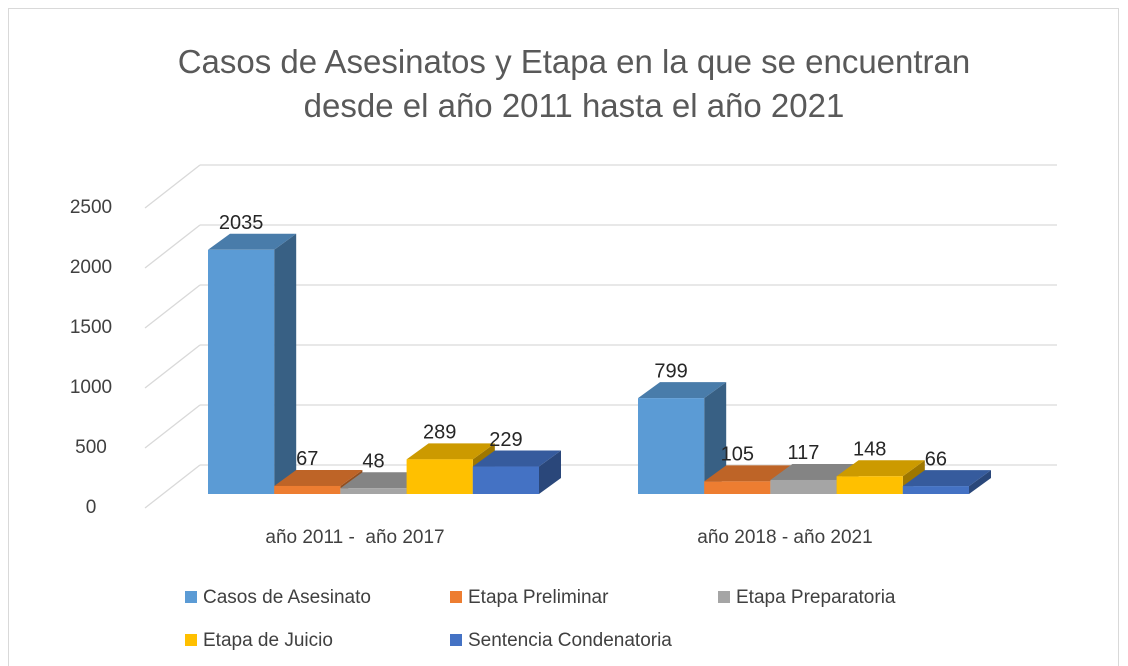 This screenshot has width=1128, height=666. What do you see at coordinates (91, 327) in the screenshot?
I see `y-tick-label: 1500` at bounding box center [91, 327].